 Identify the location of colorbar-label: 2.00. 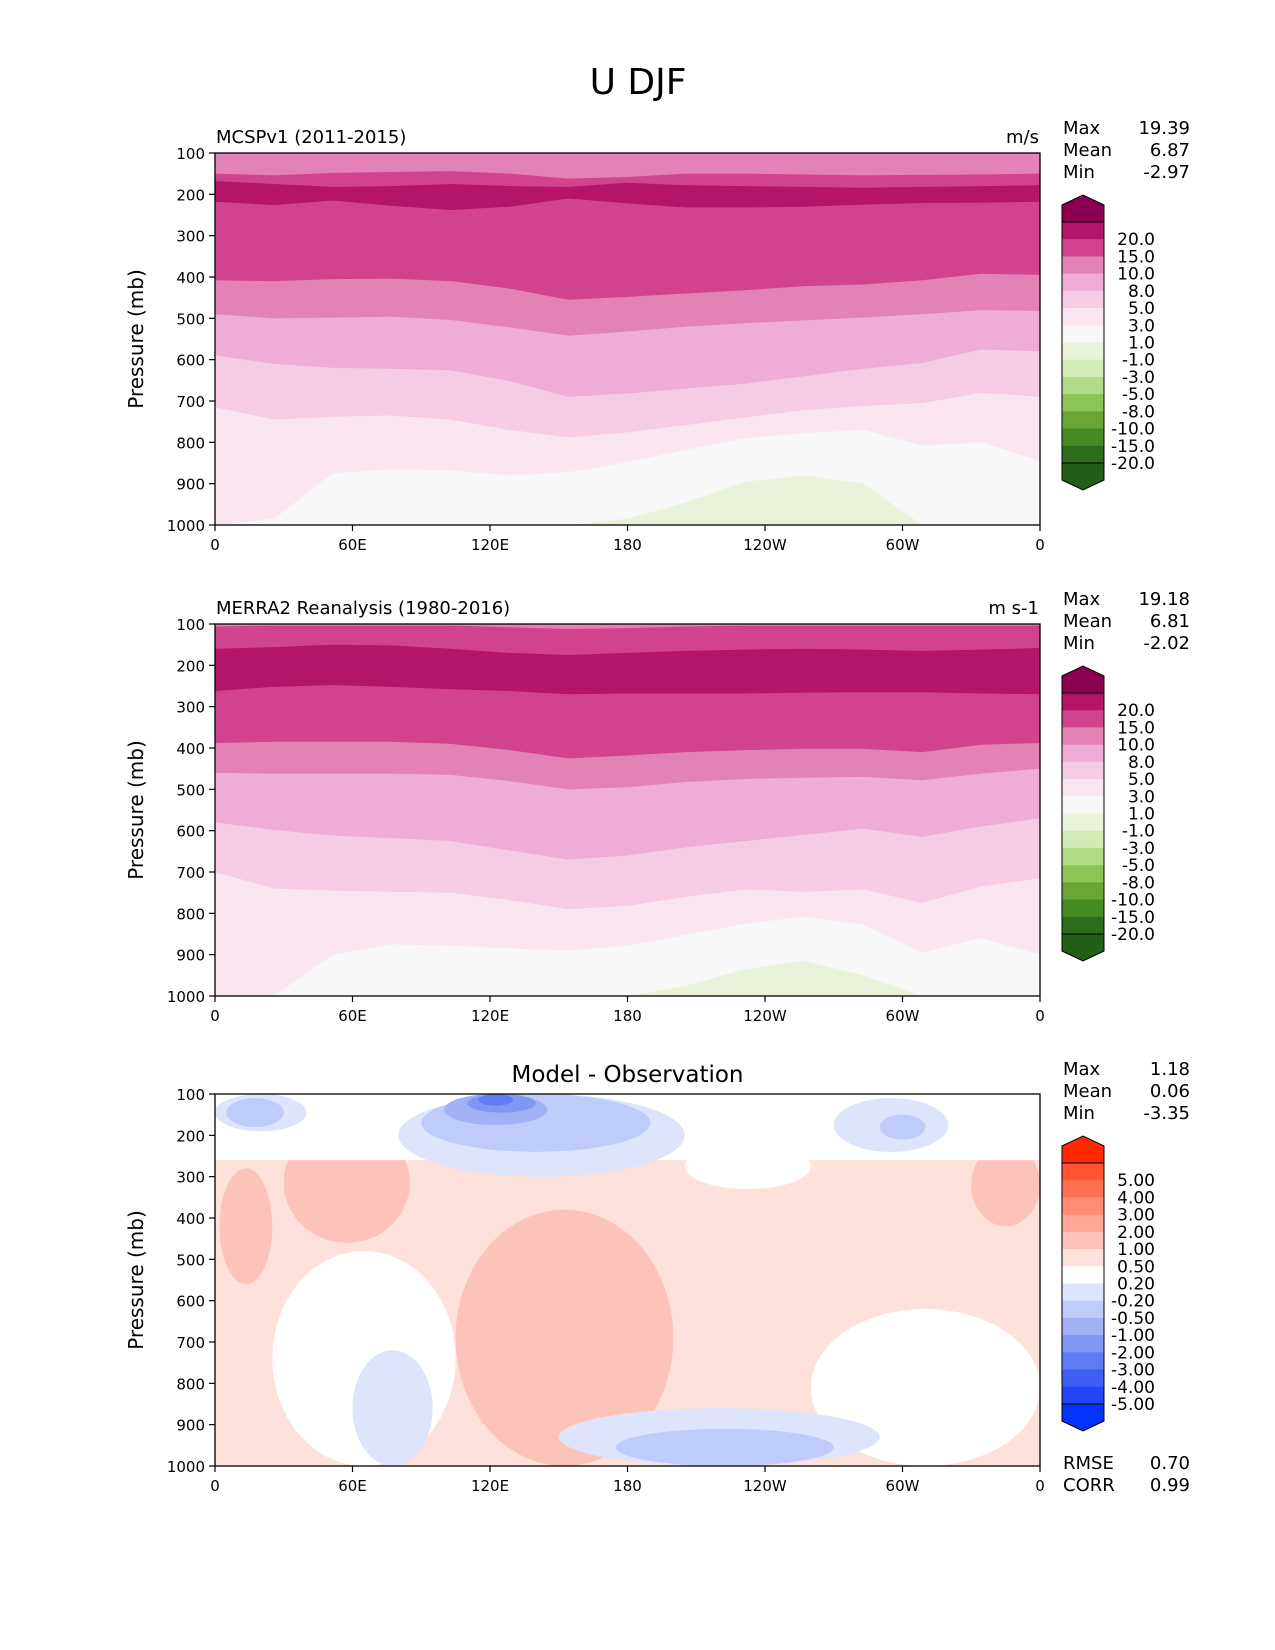
(1136, 1233).